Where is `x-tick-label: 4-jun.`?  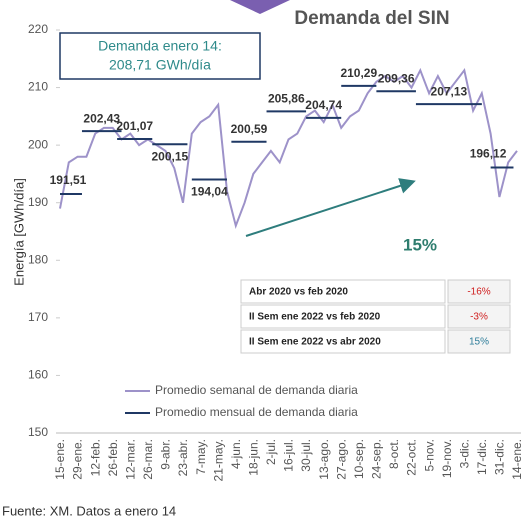 x-tick-label: 4-jun. is located at coordinates (236, 454).